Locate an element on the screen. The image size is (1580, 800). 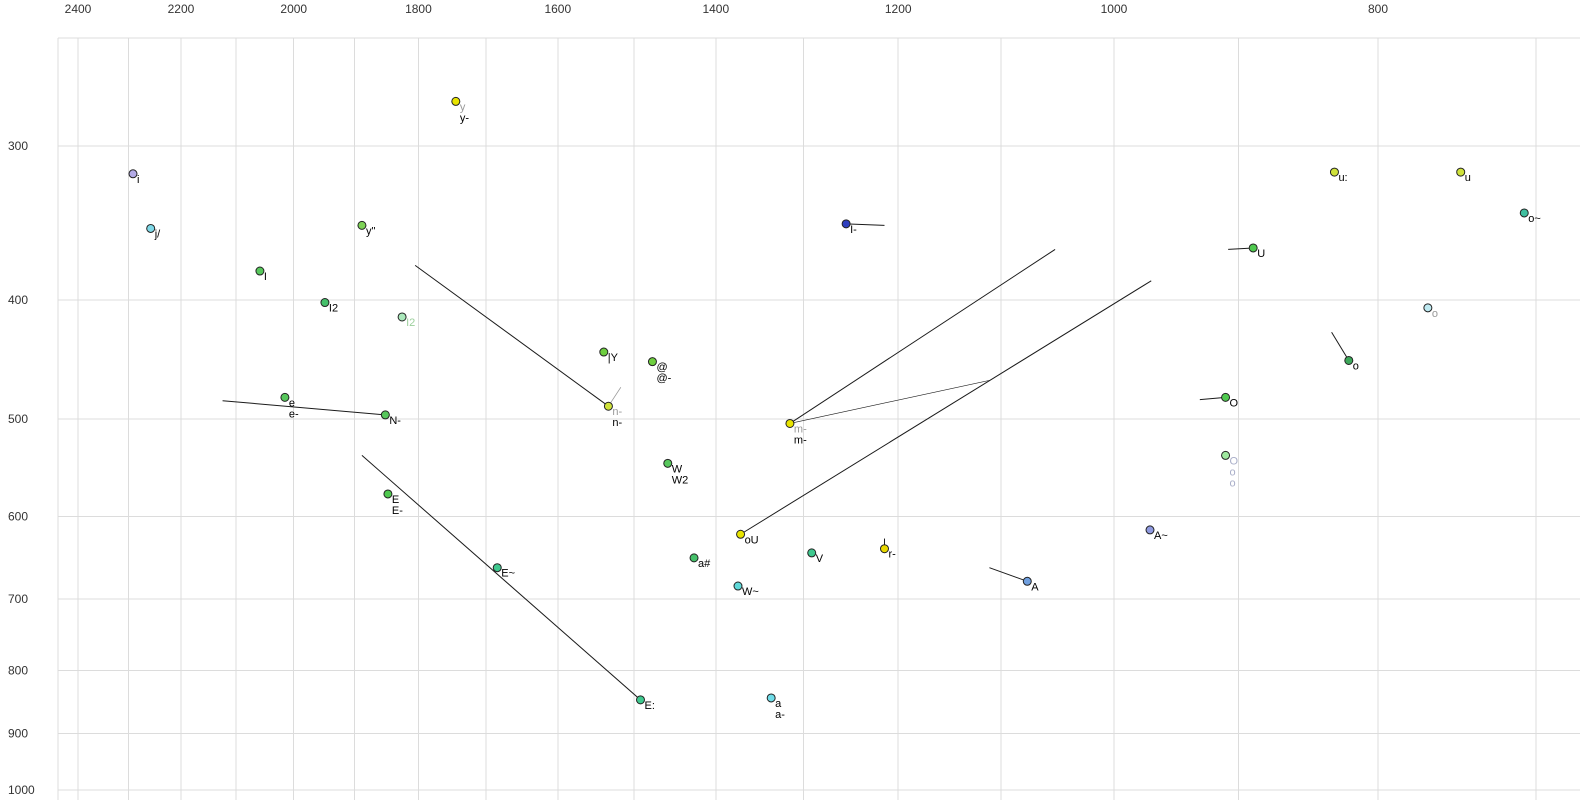
data-point-y is located at coordinates (456, 101).